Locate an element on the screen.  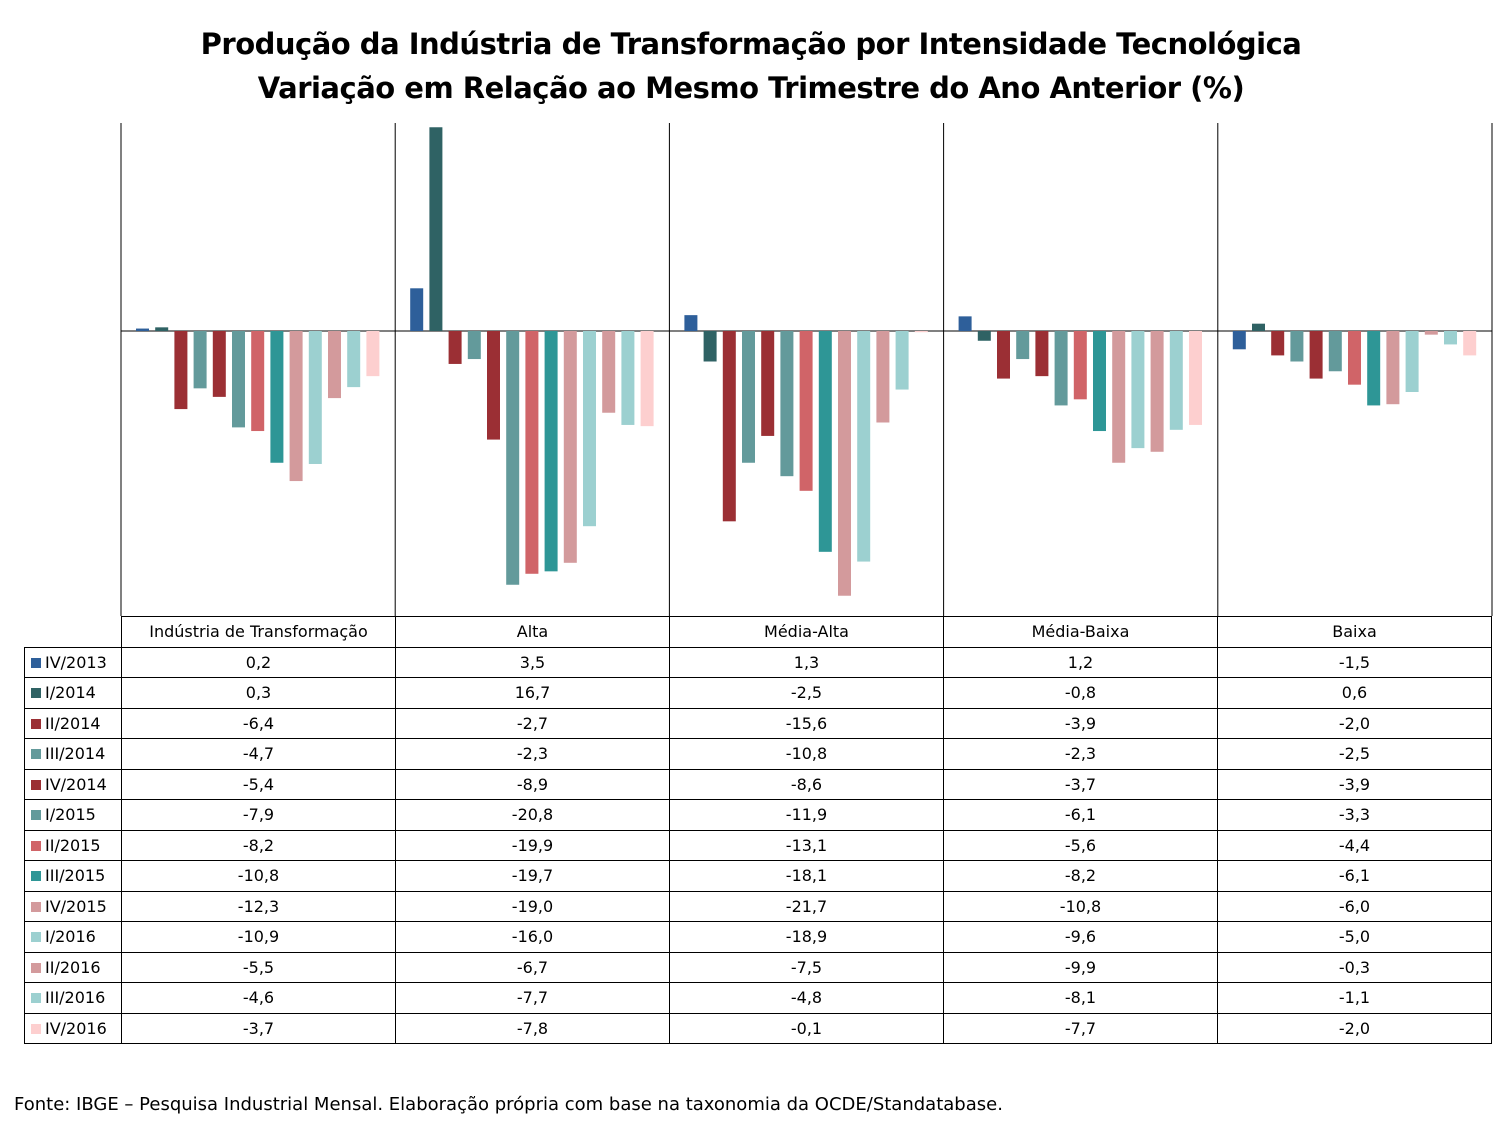
data-value: -7,8 is located at coordinates (532, 1028).